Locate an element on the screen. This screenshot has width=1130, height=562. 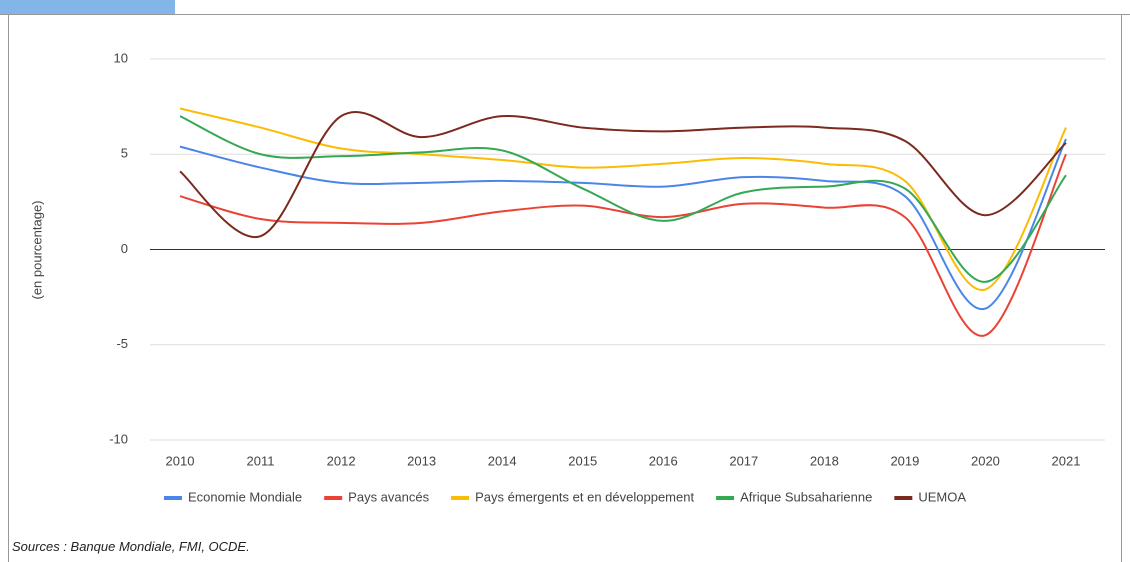
header-cell is located at coordinates (87, 7).